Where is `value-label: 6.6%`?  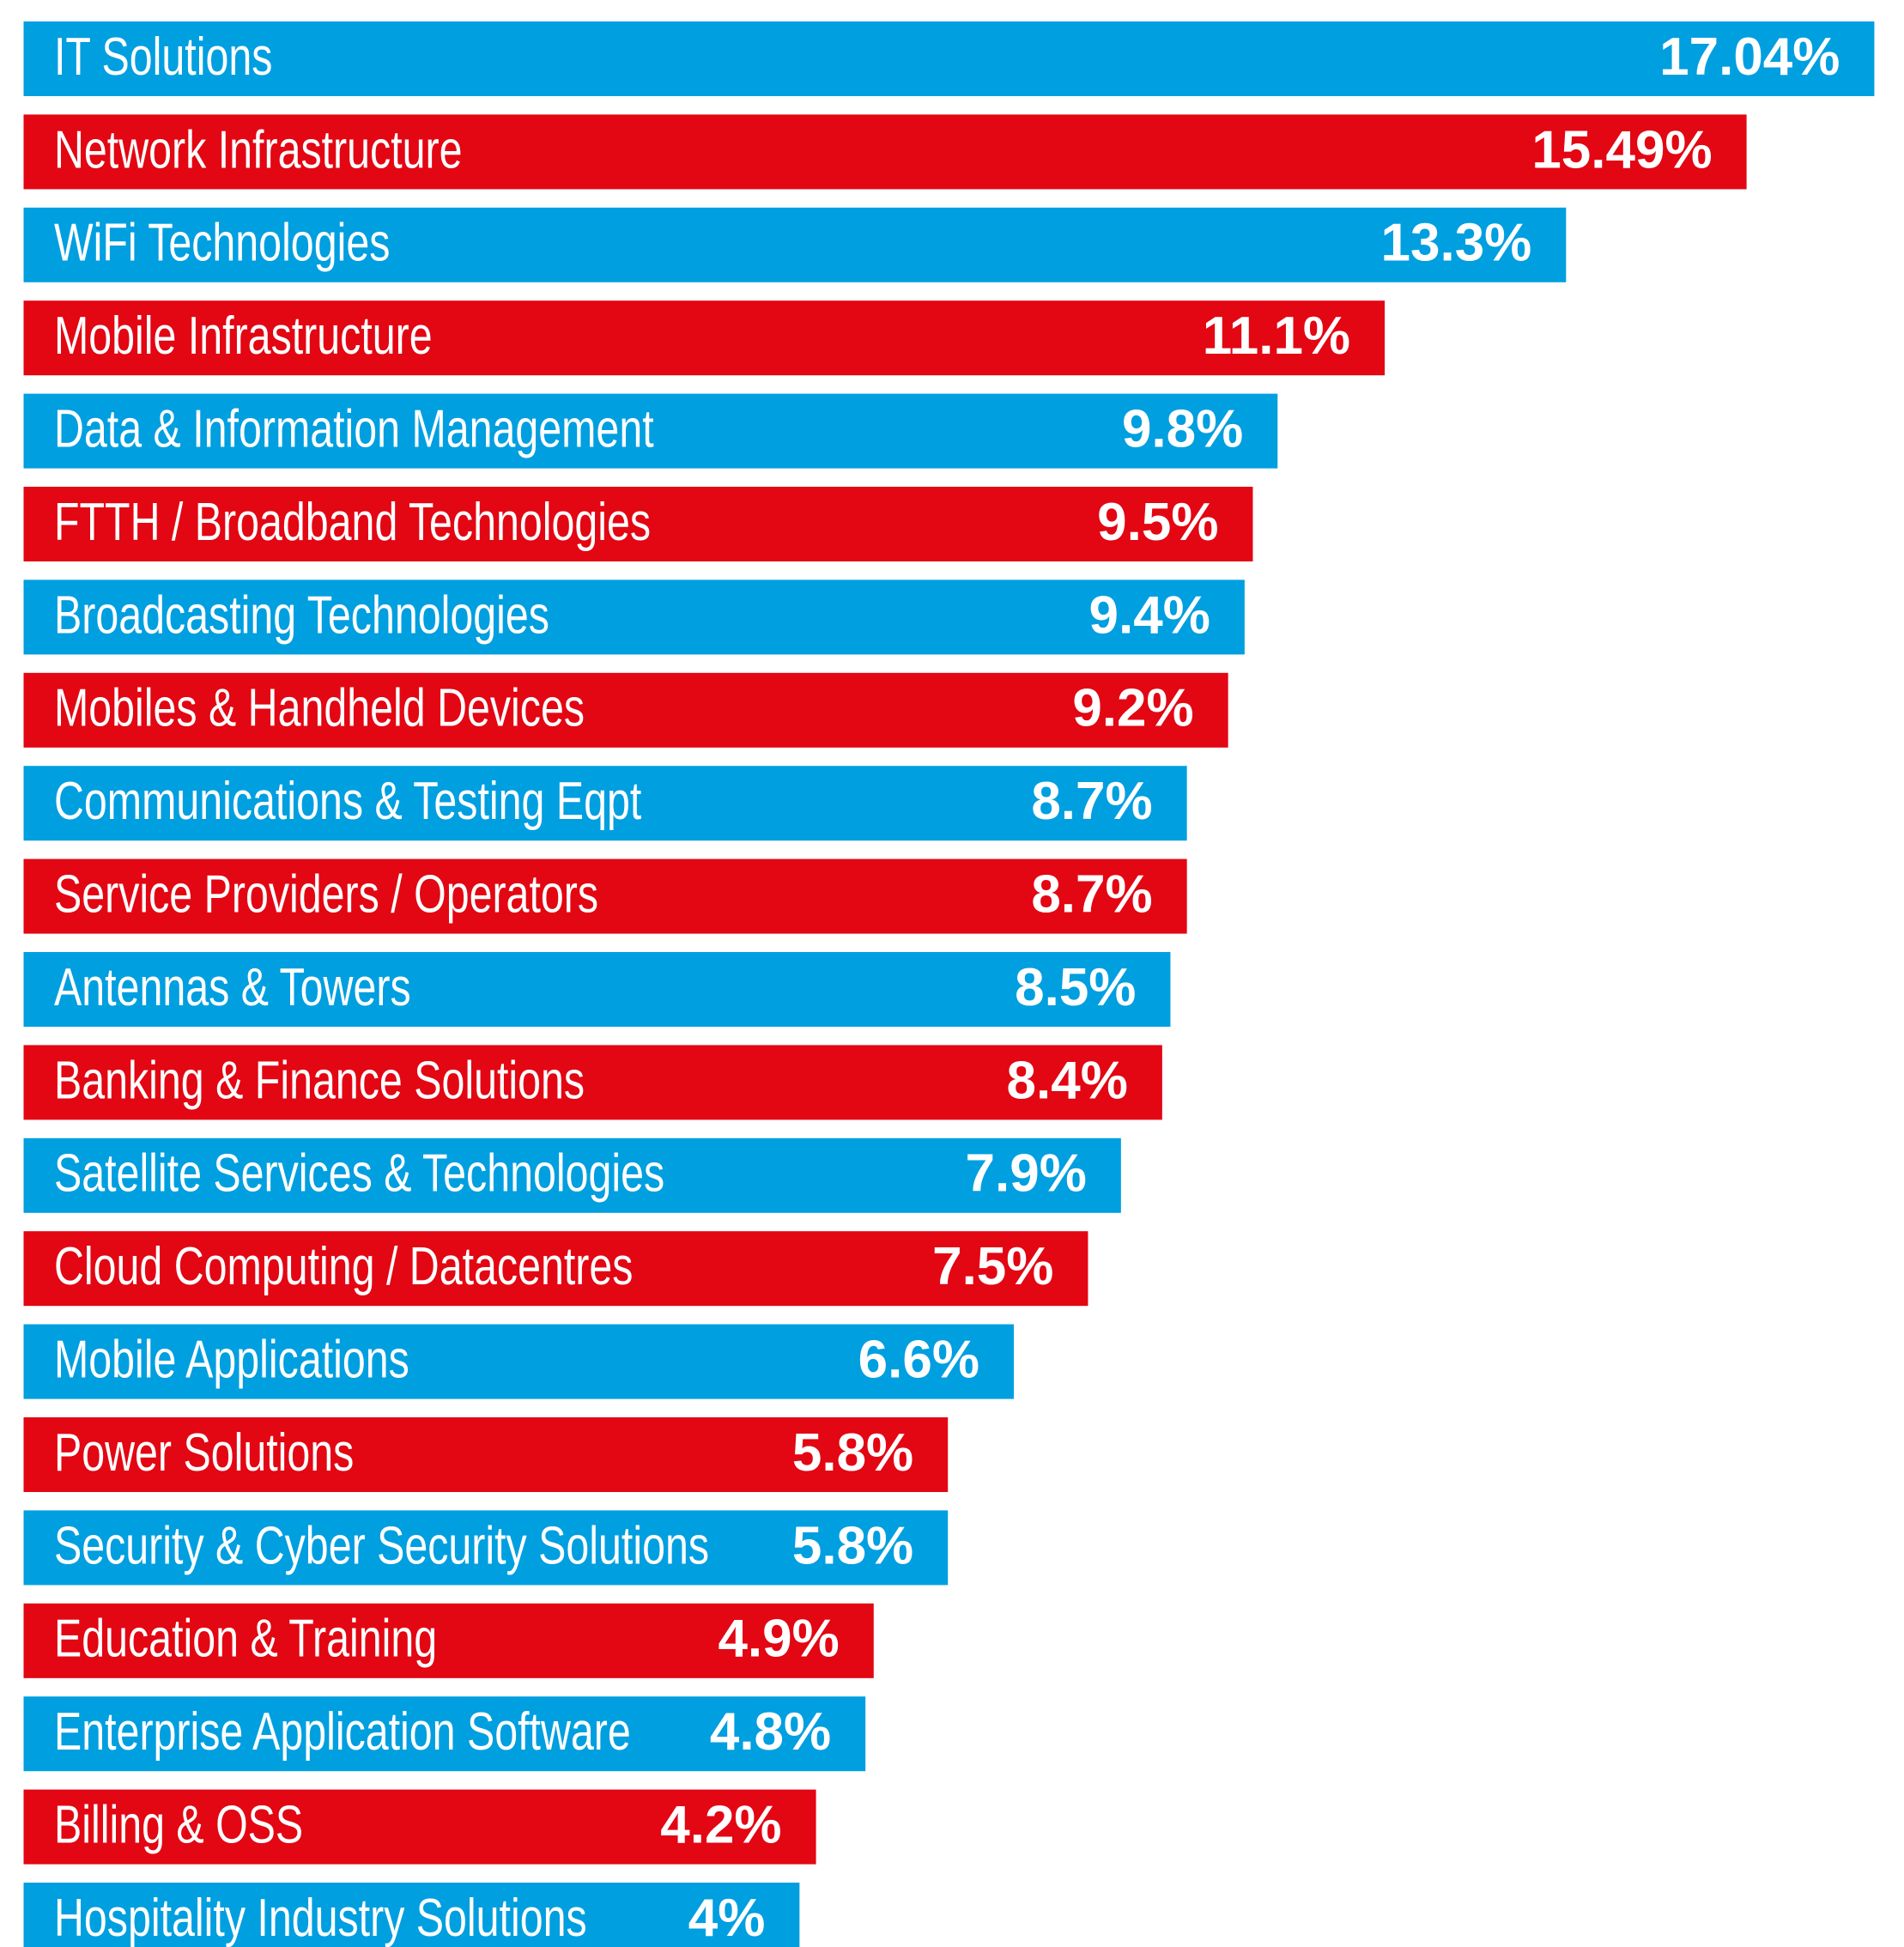 value-label: 6.6% is located at coordinates (918, 1359).